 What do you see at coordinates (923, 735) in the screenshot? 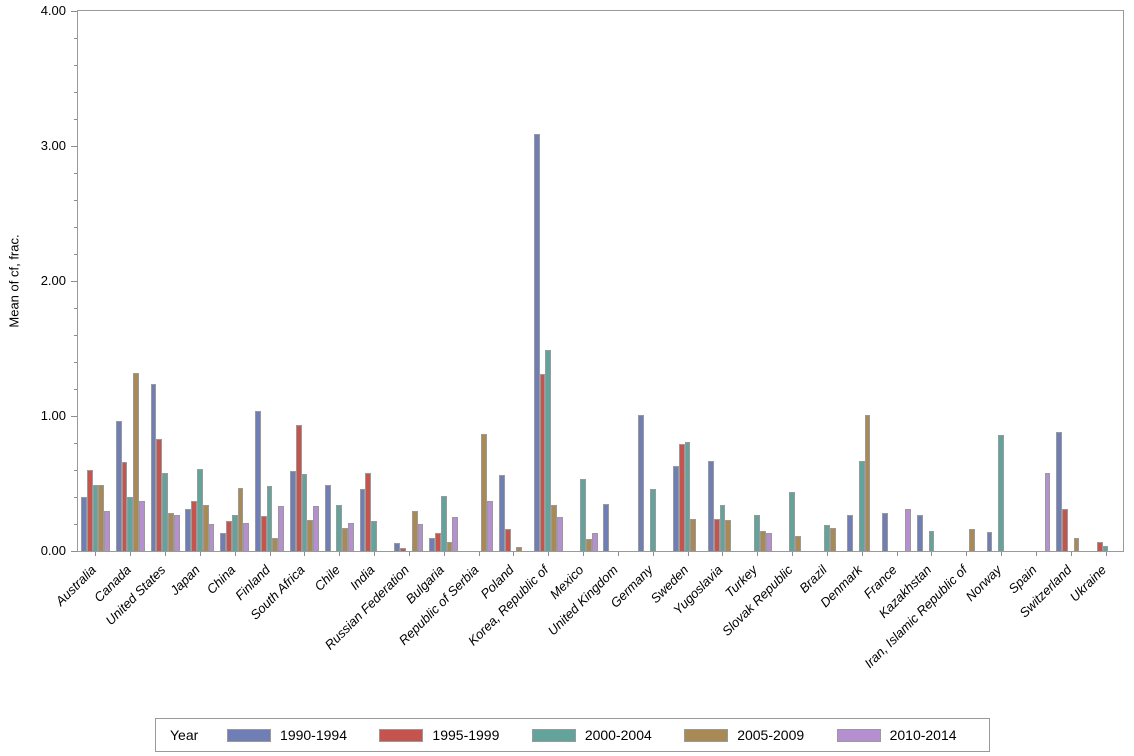
I see `legend-label: 2010-2014` at bounding box center [923, 735].